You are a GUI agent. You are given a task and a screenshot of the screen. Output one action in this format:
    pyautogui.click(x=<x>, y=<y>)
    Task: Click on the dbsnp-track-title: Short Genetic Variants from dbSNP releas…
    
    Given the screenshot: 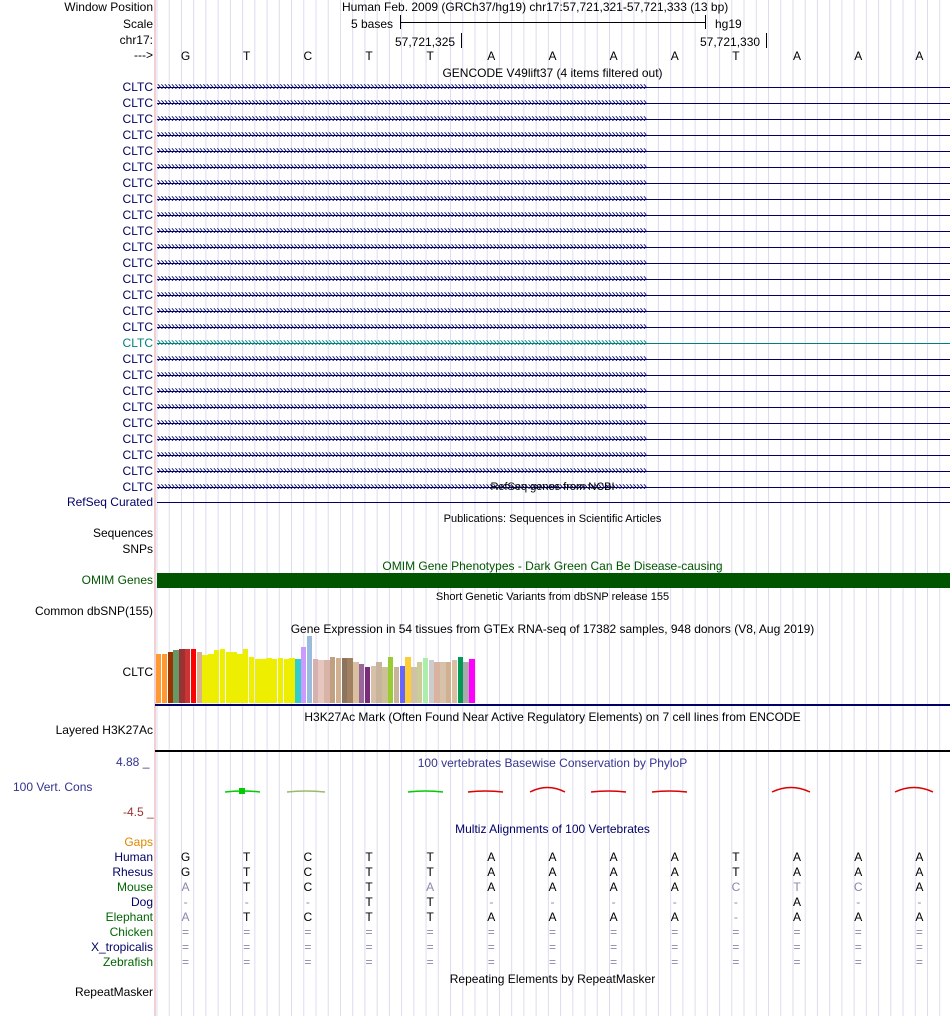 What is the action you would take?
    pyautogui.click(x=552, y=597)
    